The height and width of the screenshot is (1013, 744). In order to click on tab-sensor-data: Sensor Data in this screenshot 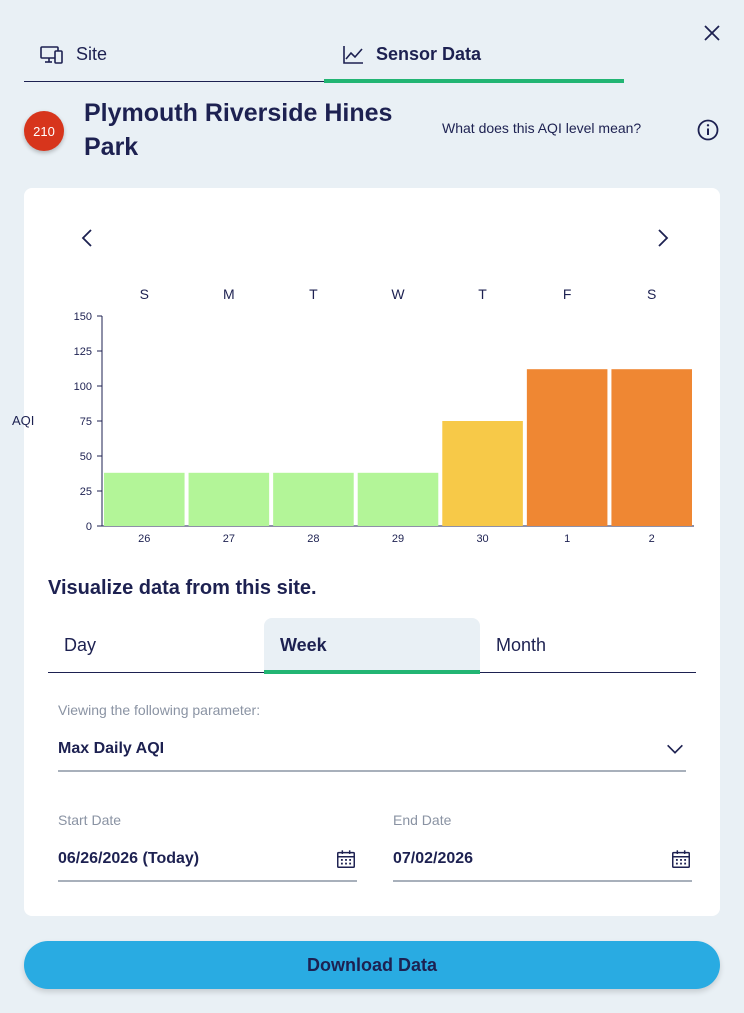, I will do `click(411, 54)`.